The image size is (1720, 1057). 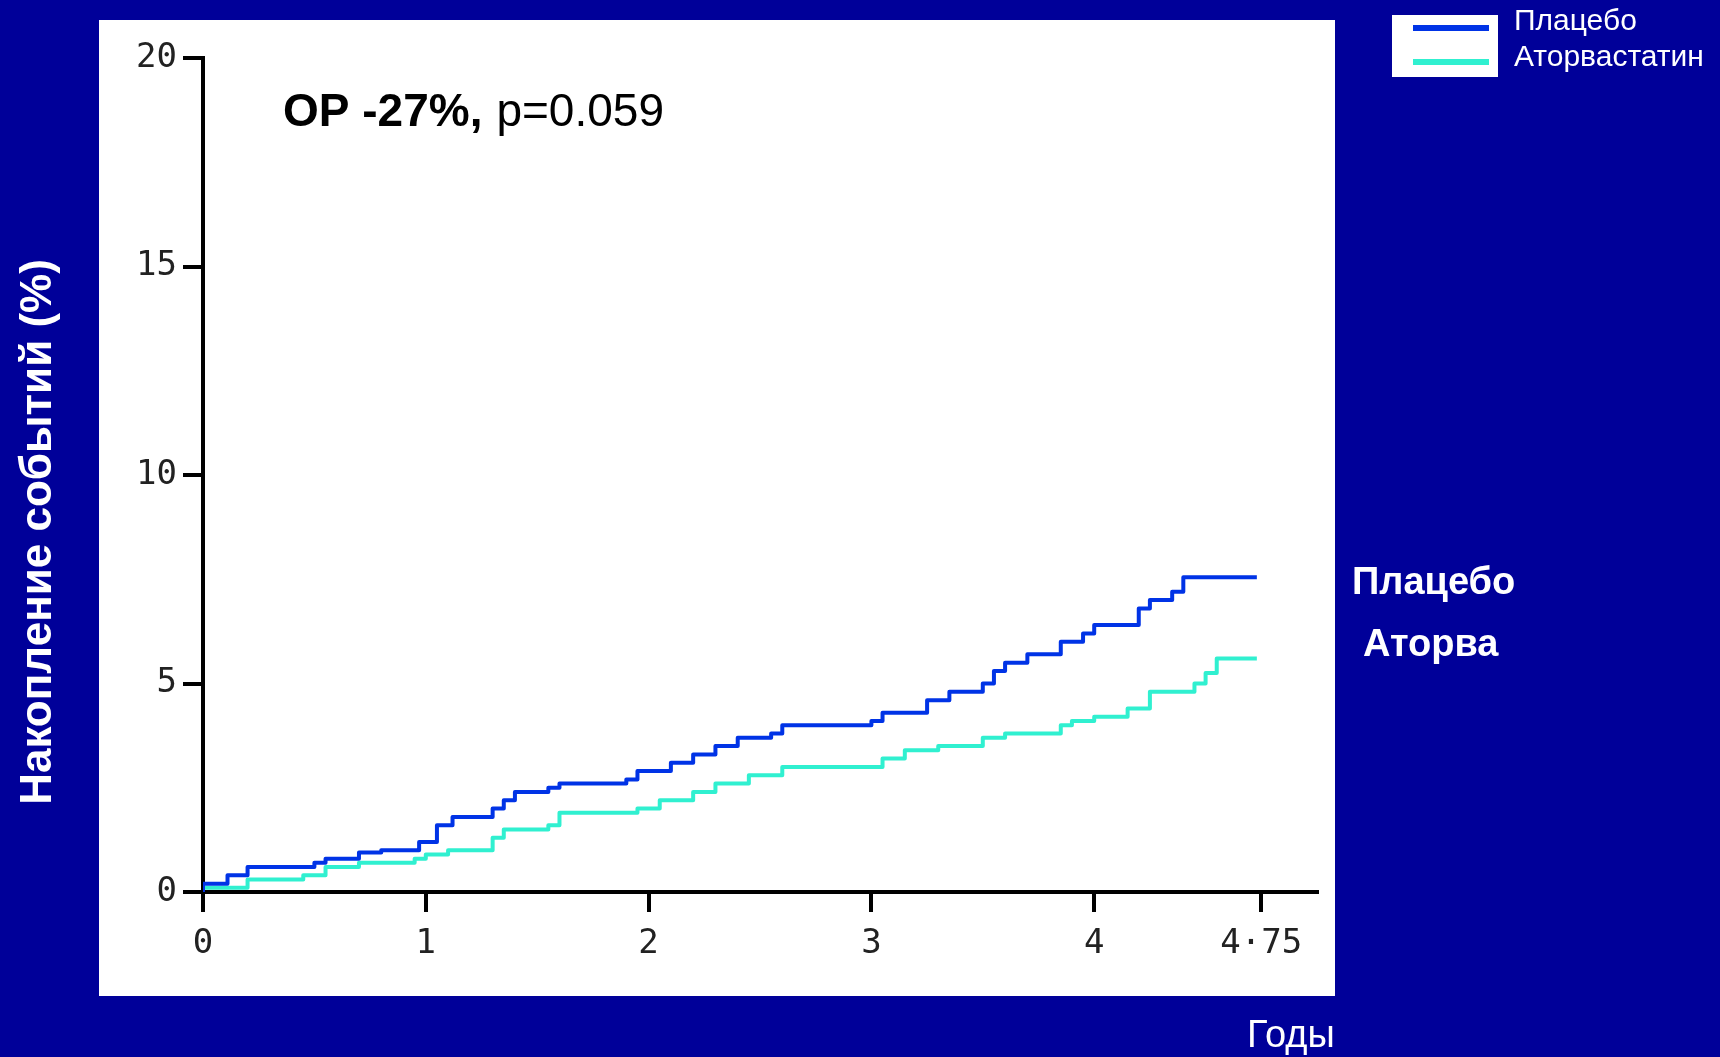 What do you see at coordinates (203, 941) in the screenshot?
I see `x-tick-label: 0` at bounding box center [203, 941].